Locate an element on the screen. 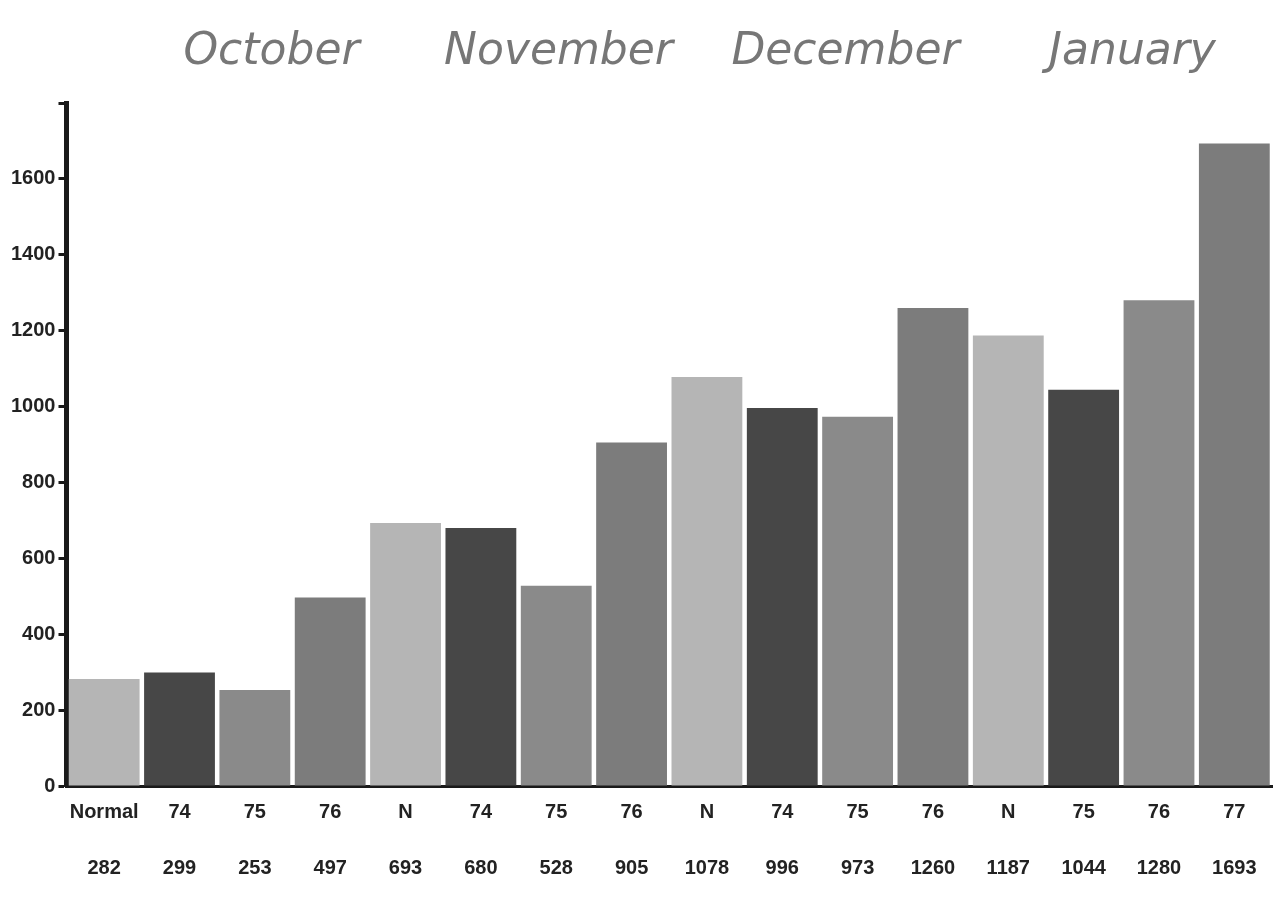 The height and width of the screenshot is (903, 1284). text: October is located at coordinates (272, 48).